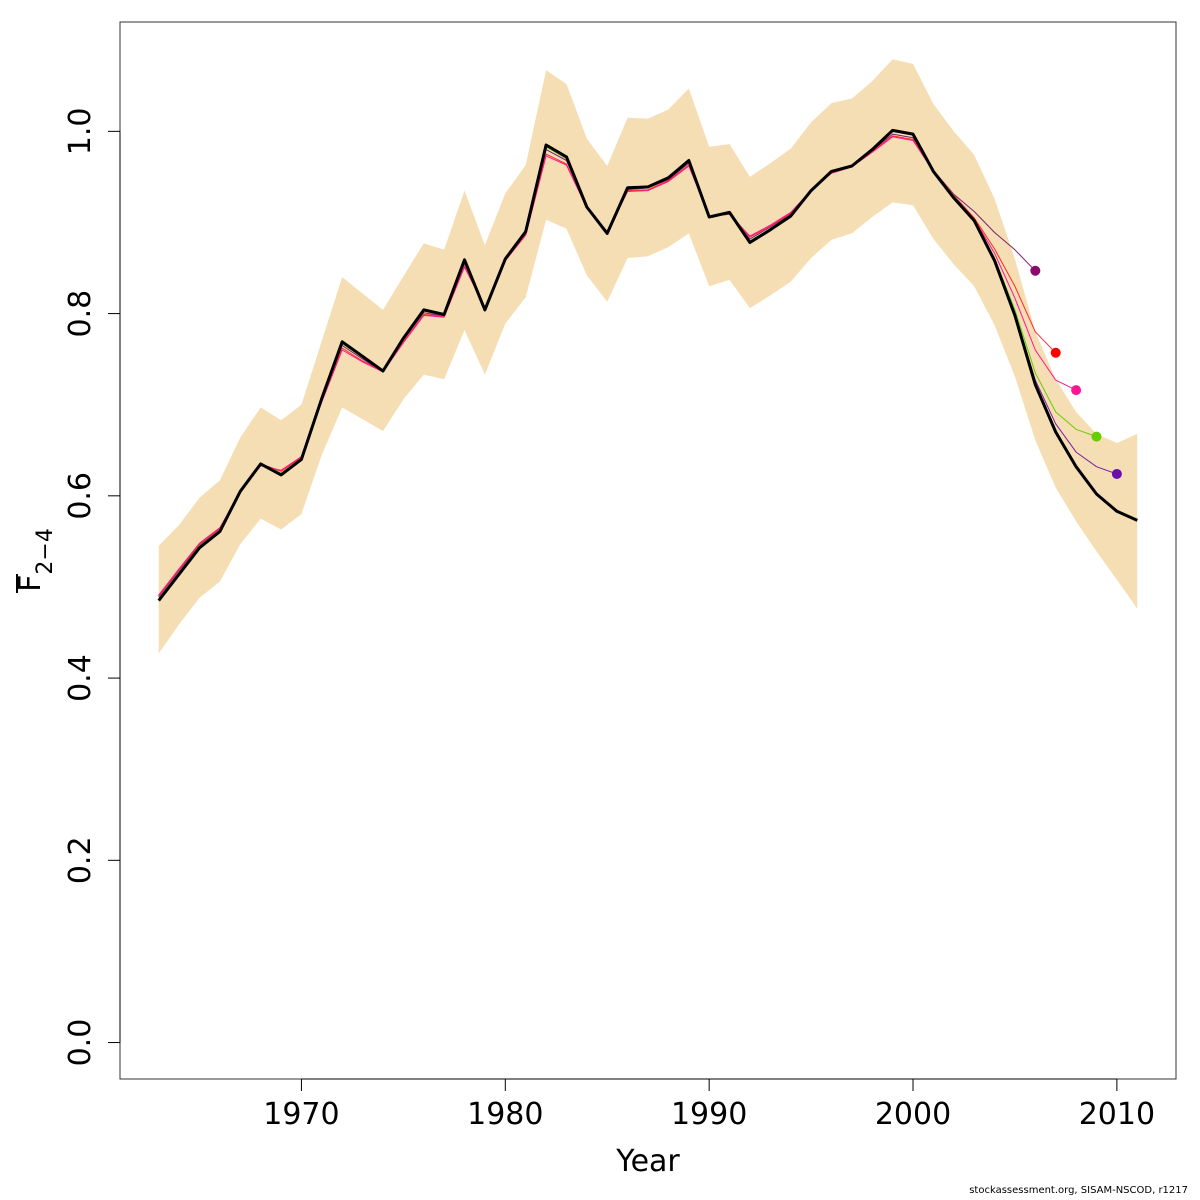 The image size is (1200, 1200). What do you see at coordinates (45, 551) in the screenshot?
I see `y-axis-title-subscript: 2−4` at bounding box center [45, 551].